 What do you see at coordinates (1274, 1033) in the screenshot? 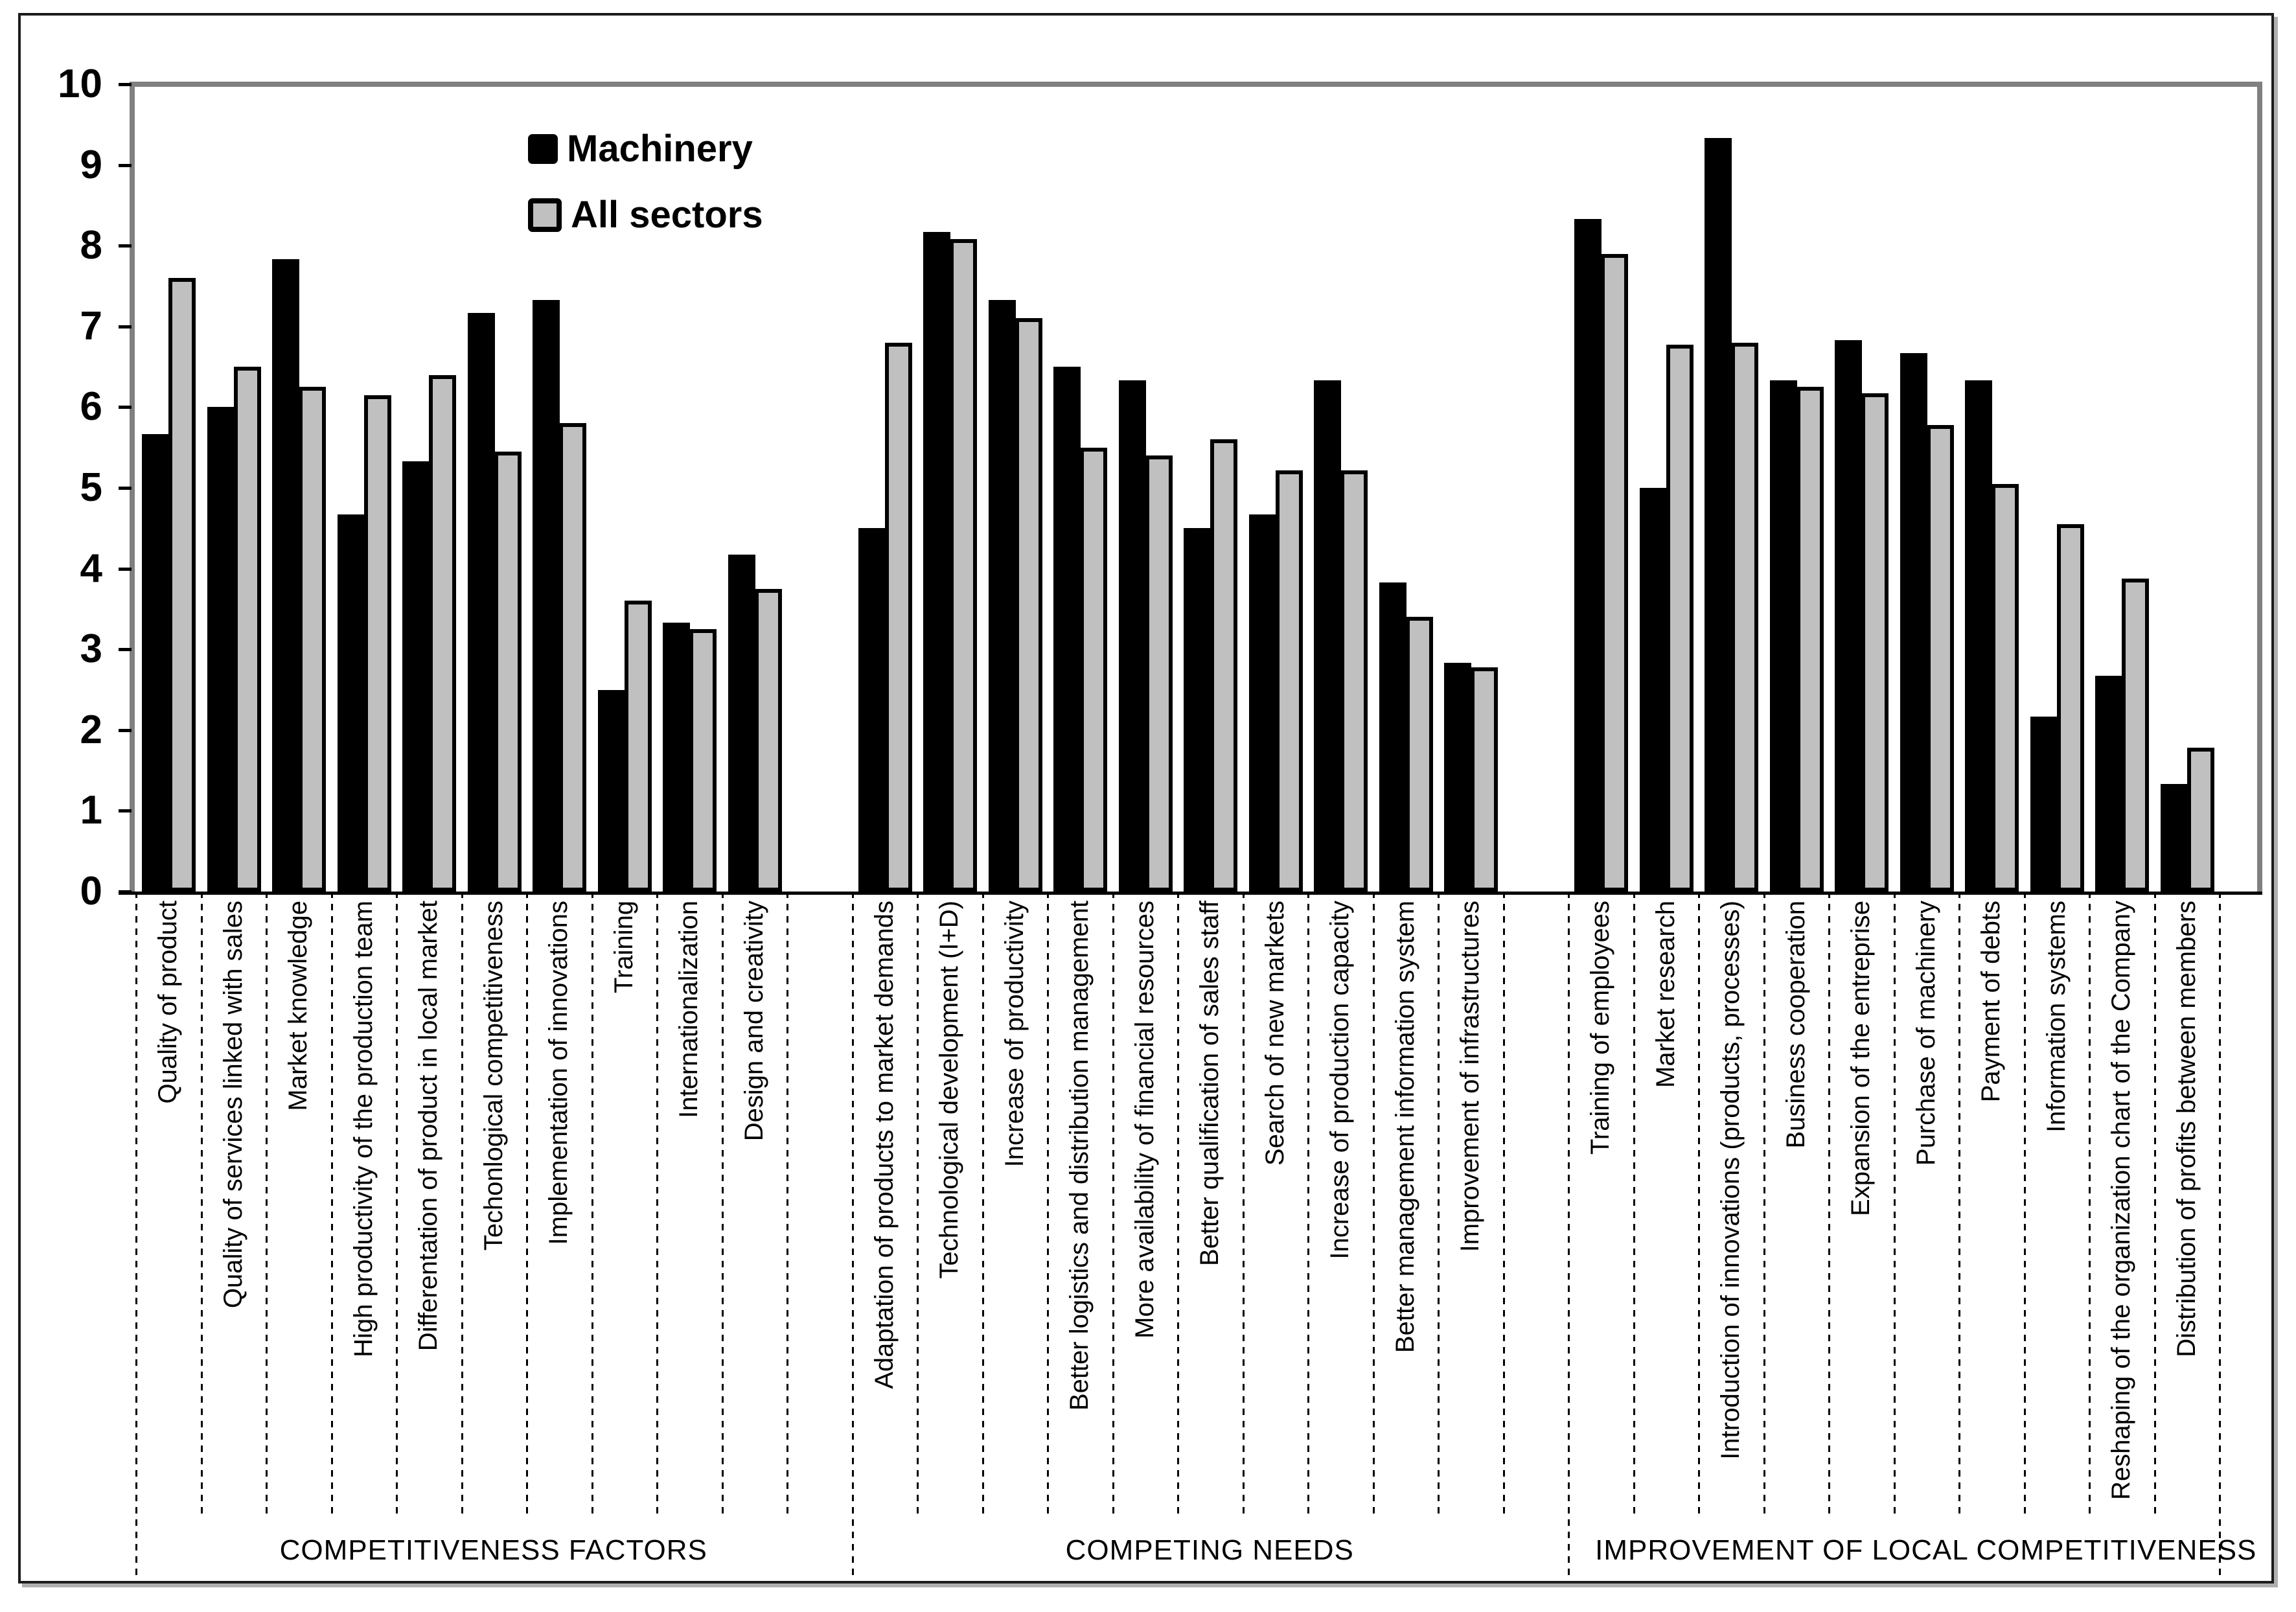
I see `category-label: Search of new markets` at bounding box center [1274, 1033].